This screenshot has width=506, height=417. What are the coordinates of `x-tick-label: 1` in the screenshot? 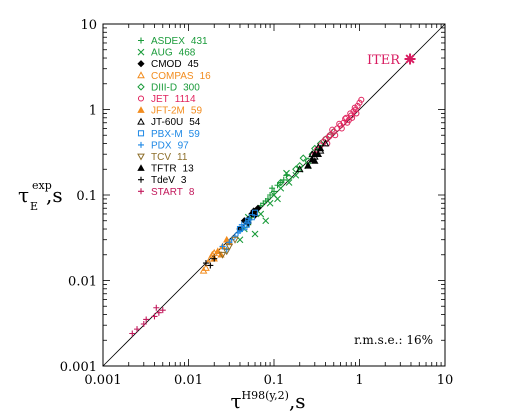 It's located at (359, 380).